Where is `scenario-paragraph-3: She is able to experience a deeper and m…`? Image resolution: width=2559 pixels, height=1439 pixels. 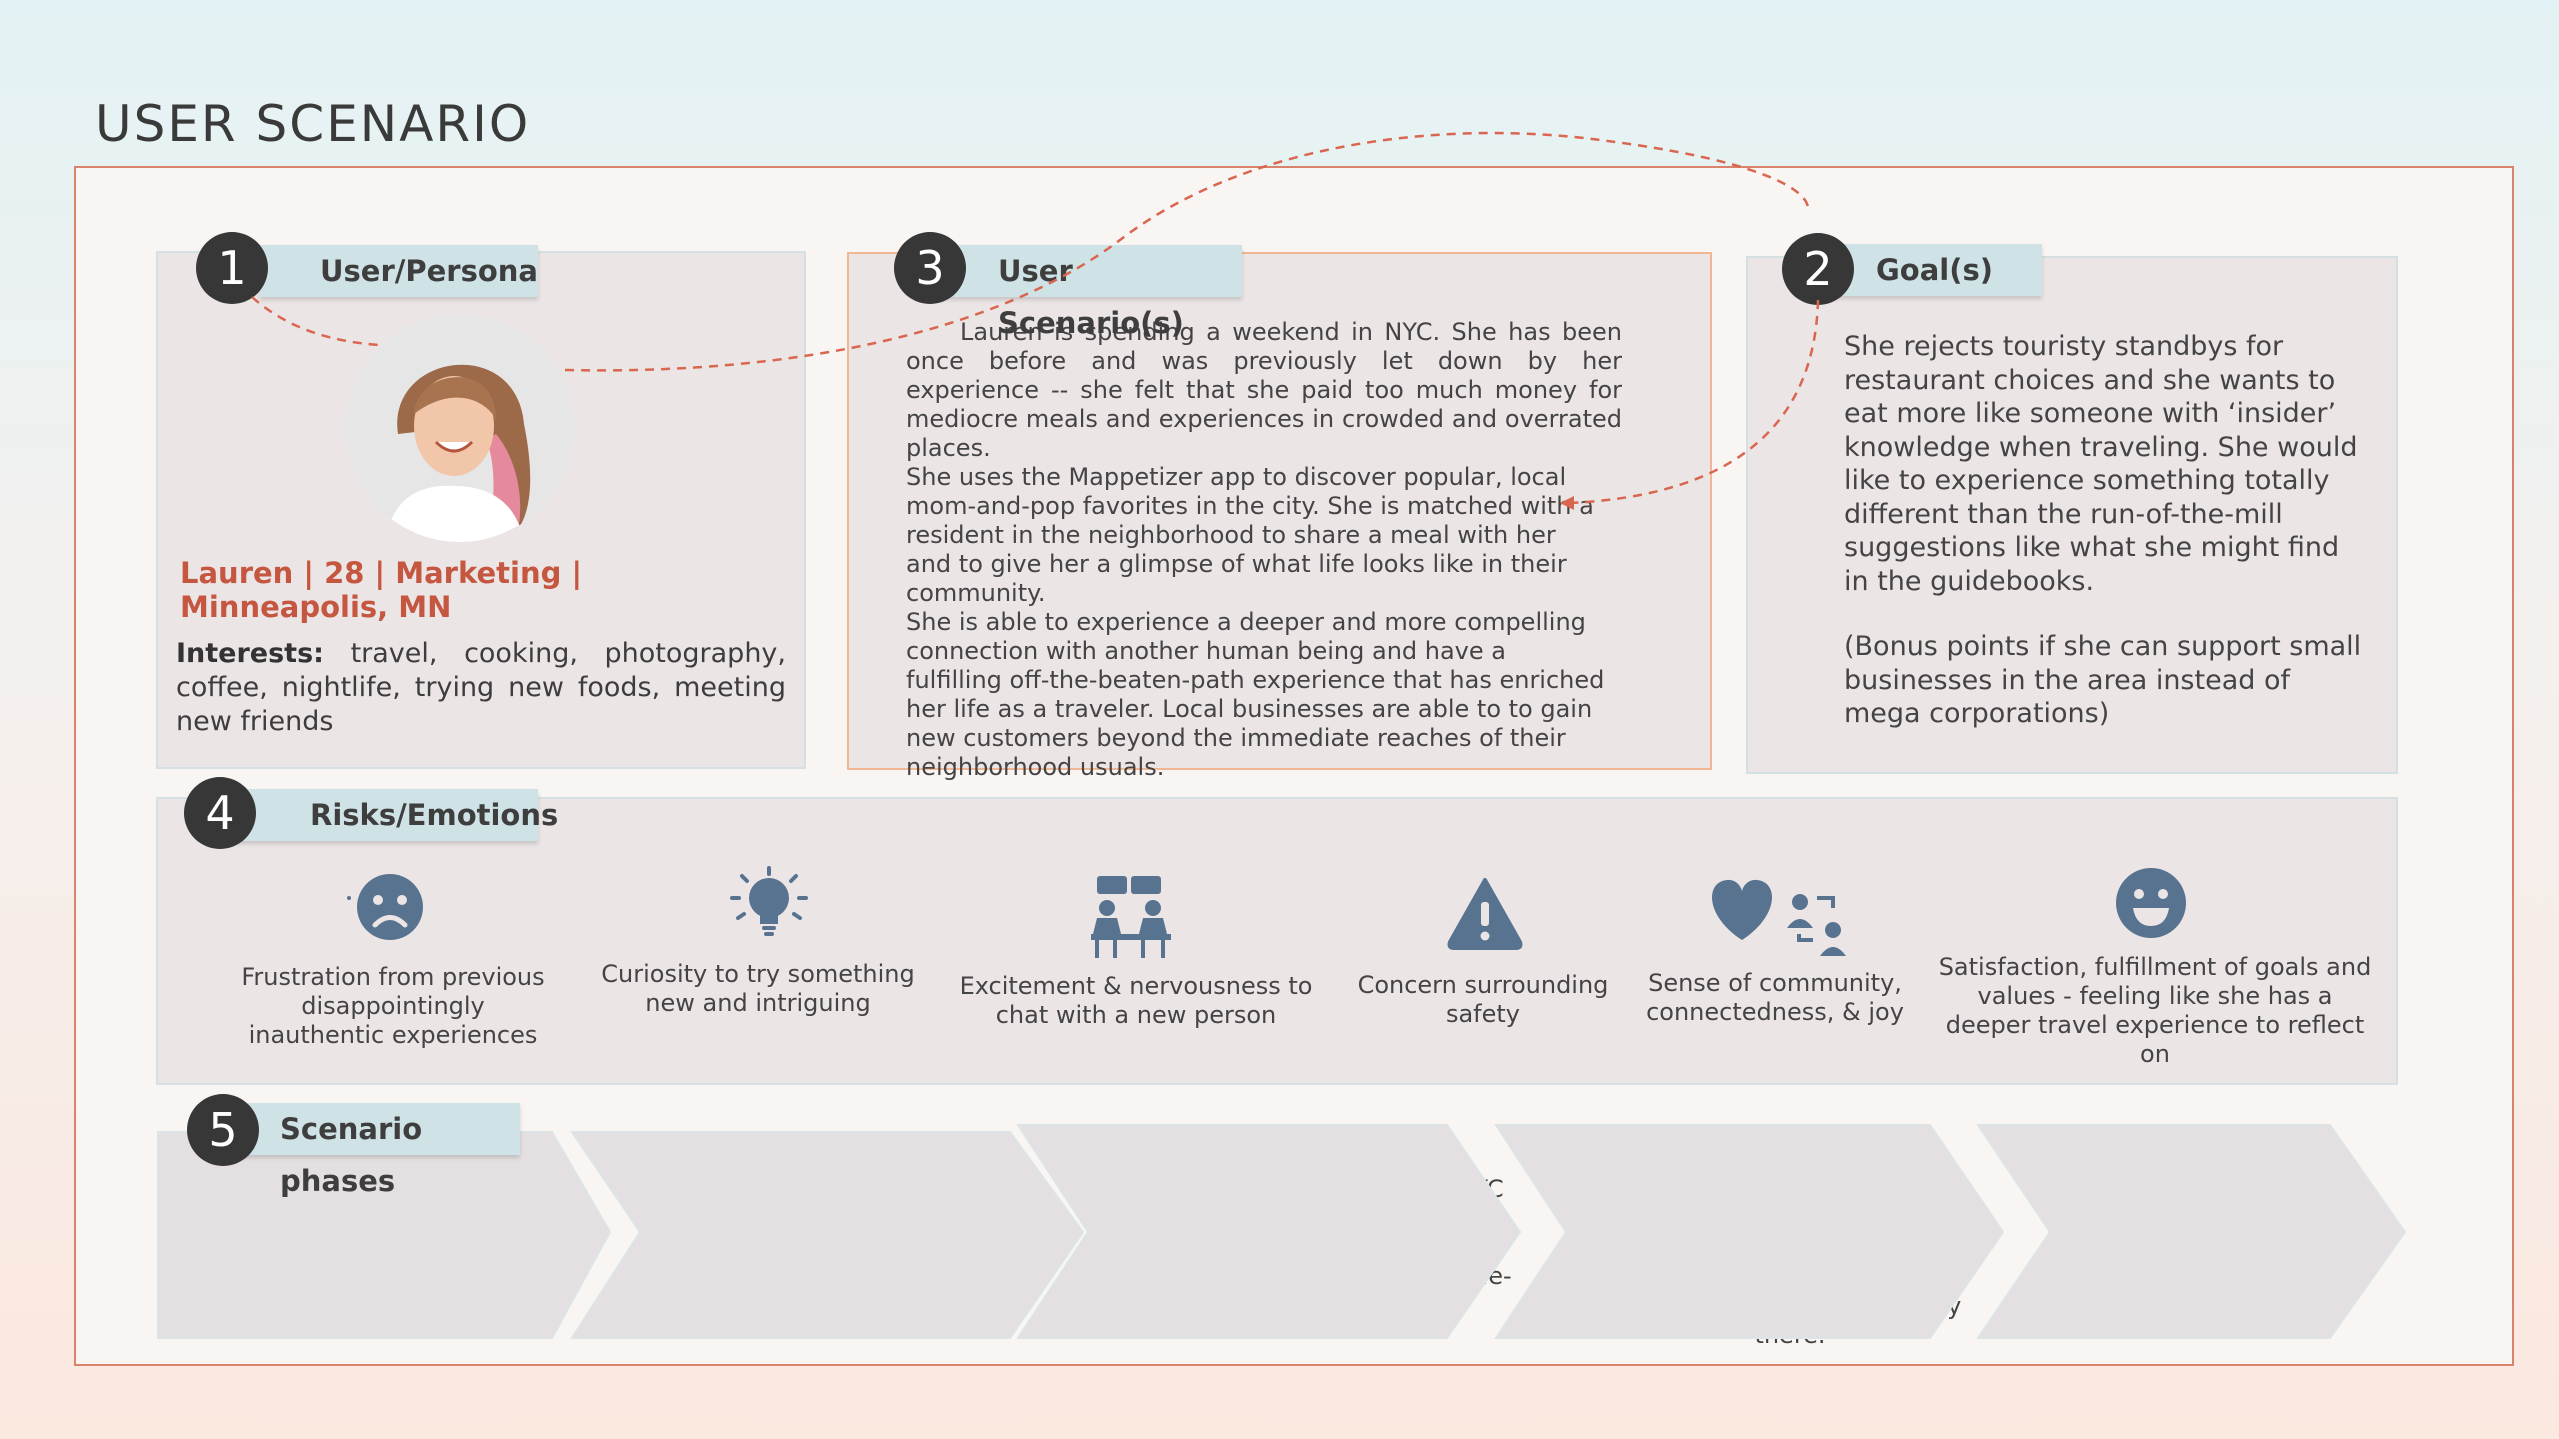
scenario-paragraph-3: She is able to experience a deeper and m… is located at coordinates (1255, 694).